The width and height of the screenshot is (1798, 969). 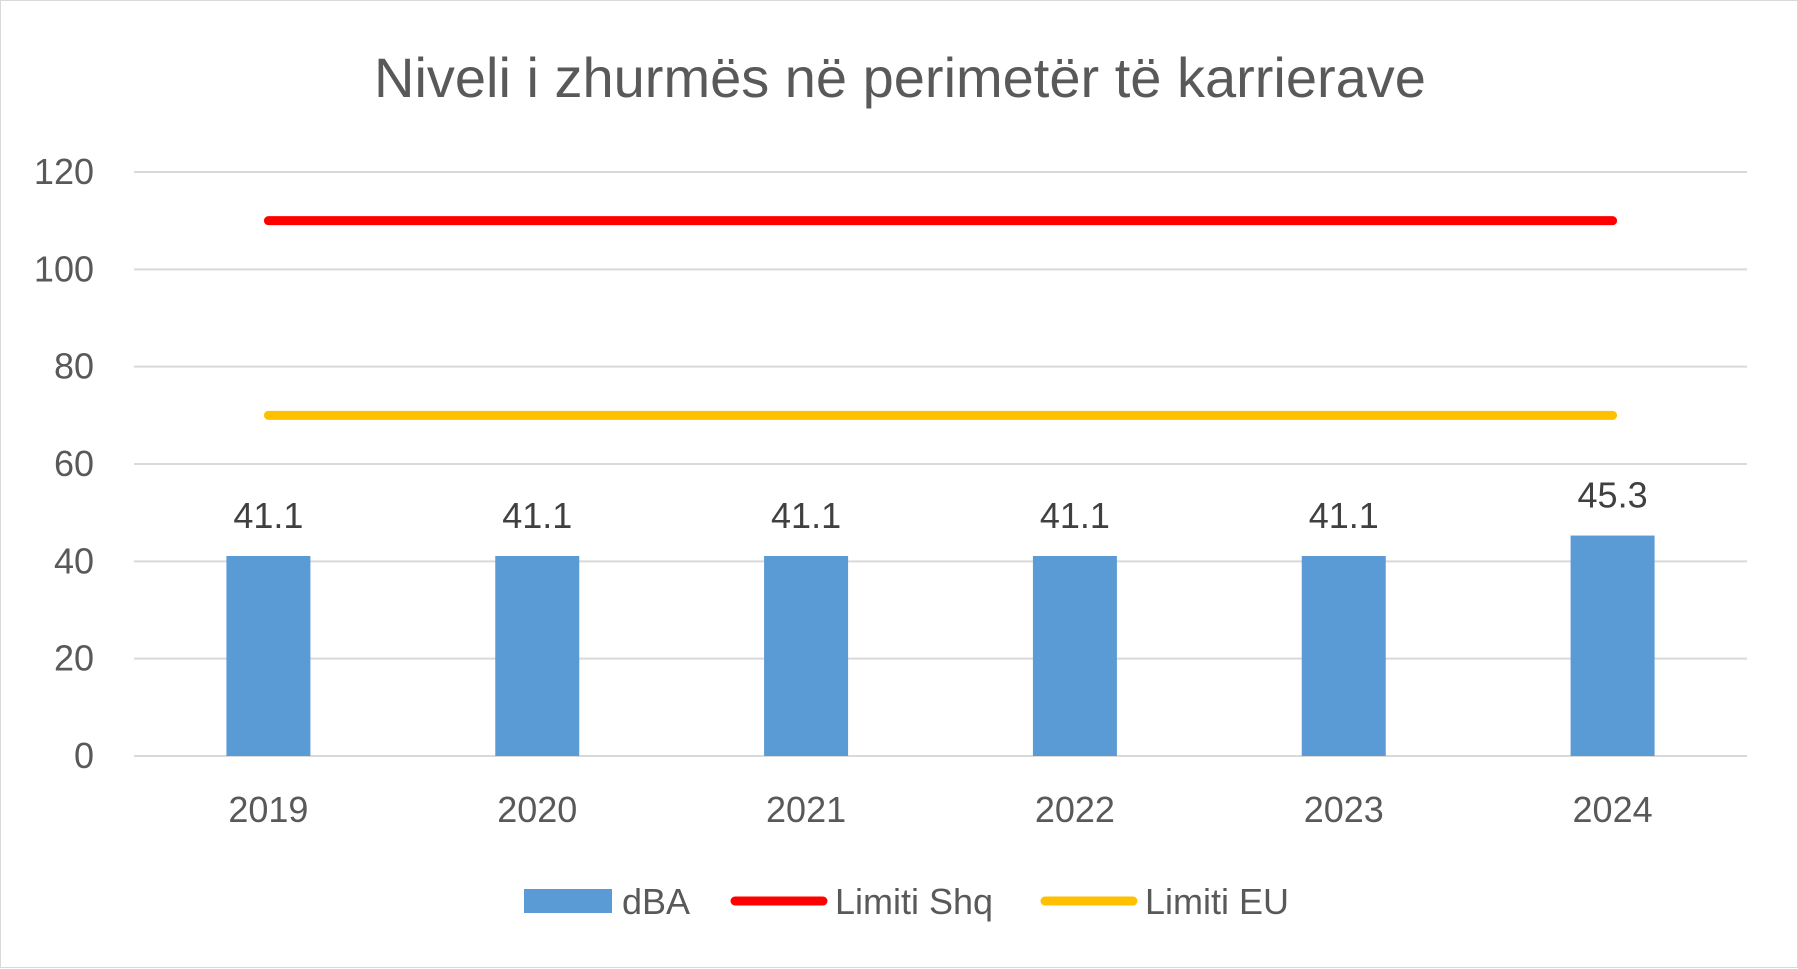 I want to click on data-label-2021: 41.1, so click(x=806, y=515).